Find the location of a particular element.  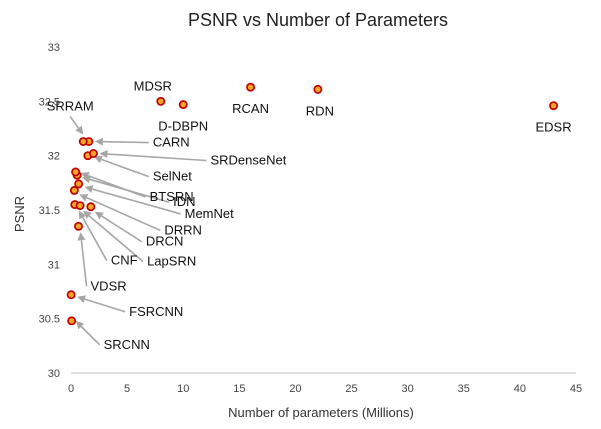

point-label: FSRCNN is located at coordinates (156, 311).